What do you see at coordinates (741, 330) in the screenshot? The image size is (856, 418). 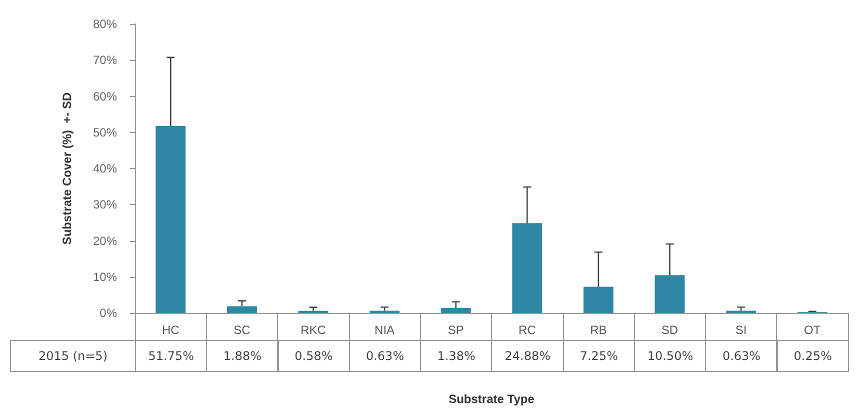 I see `x-tick-label: SI` at bounding box center [741, 330].